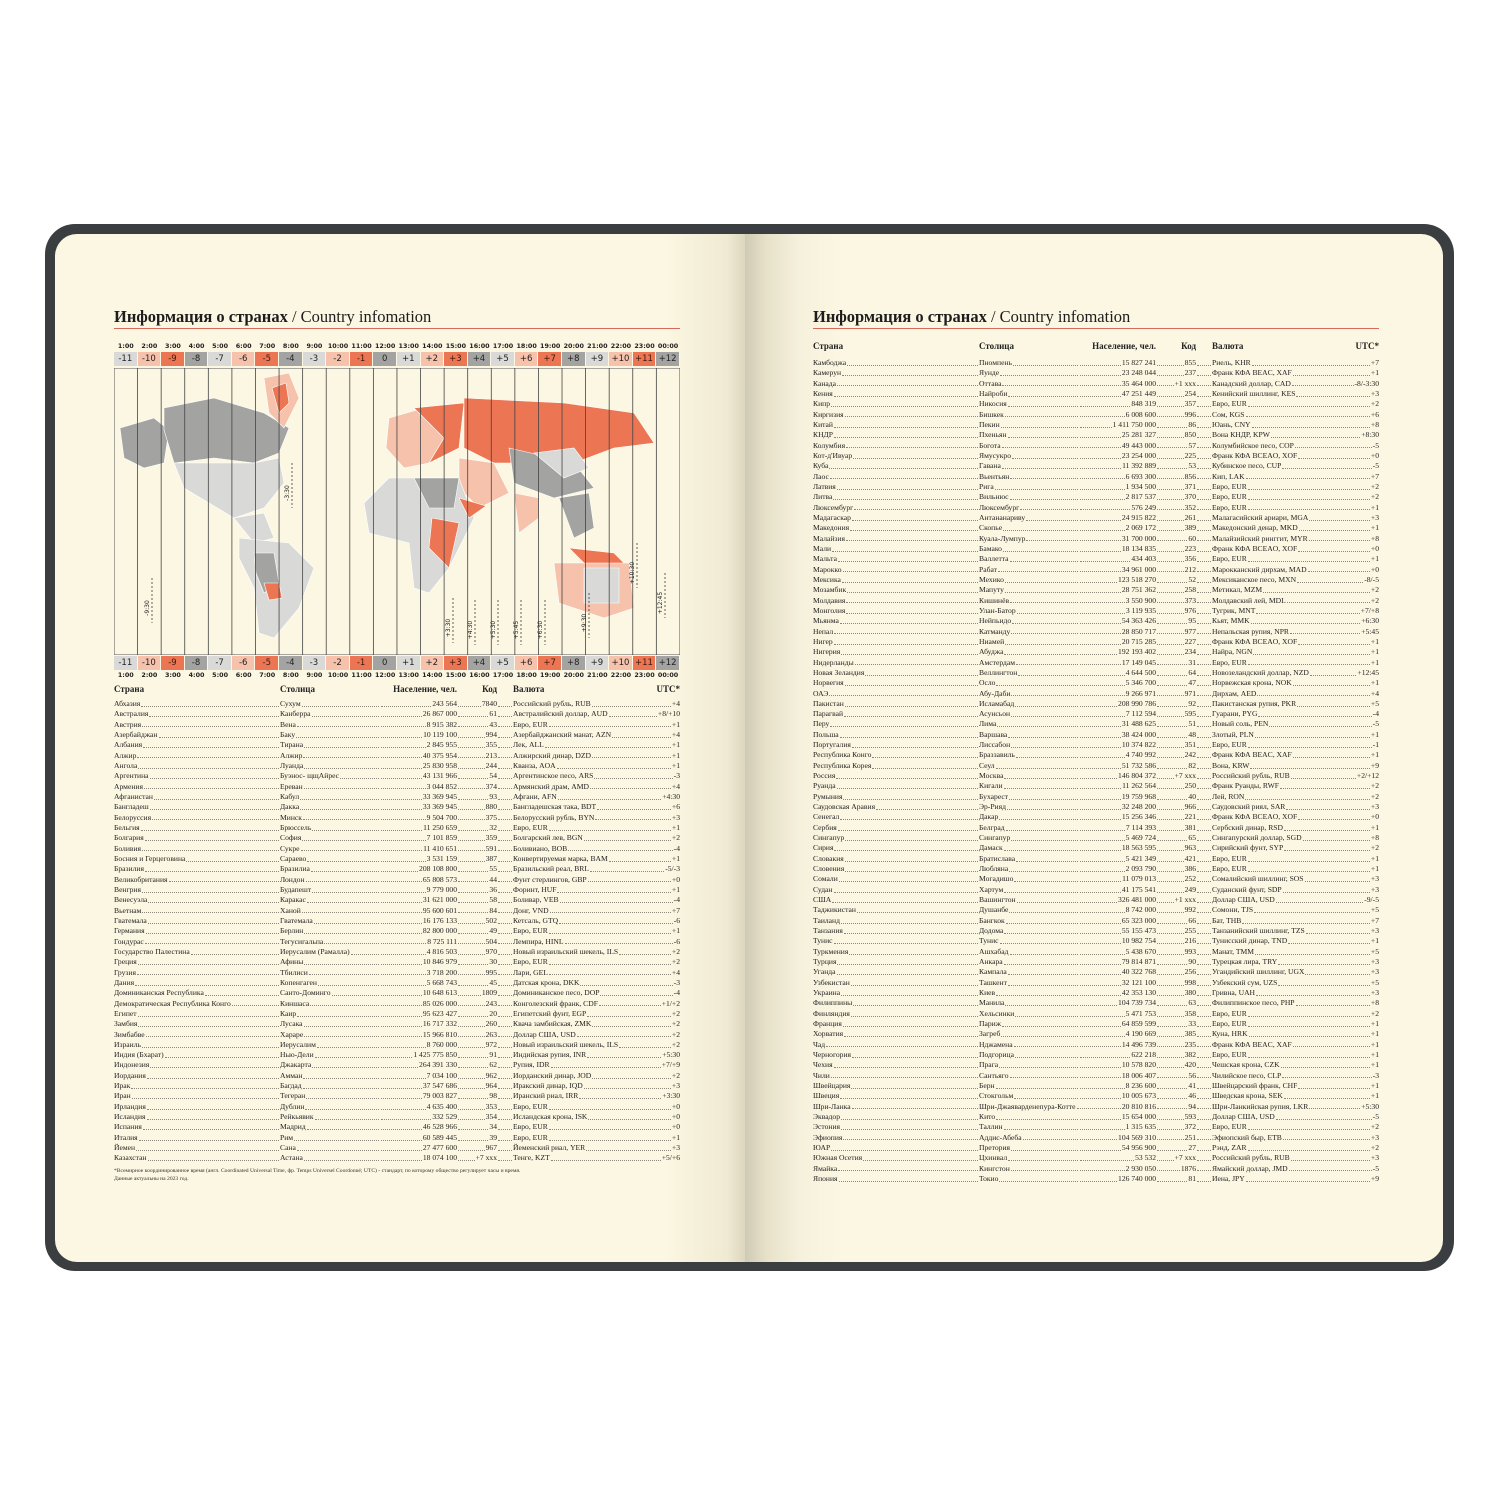 This screenshot has height=1500, width=1500. Describe the element at coordinates (826, 621) in the screenshot. I see `country-name: Мьянма` at that location.